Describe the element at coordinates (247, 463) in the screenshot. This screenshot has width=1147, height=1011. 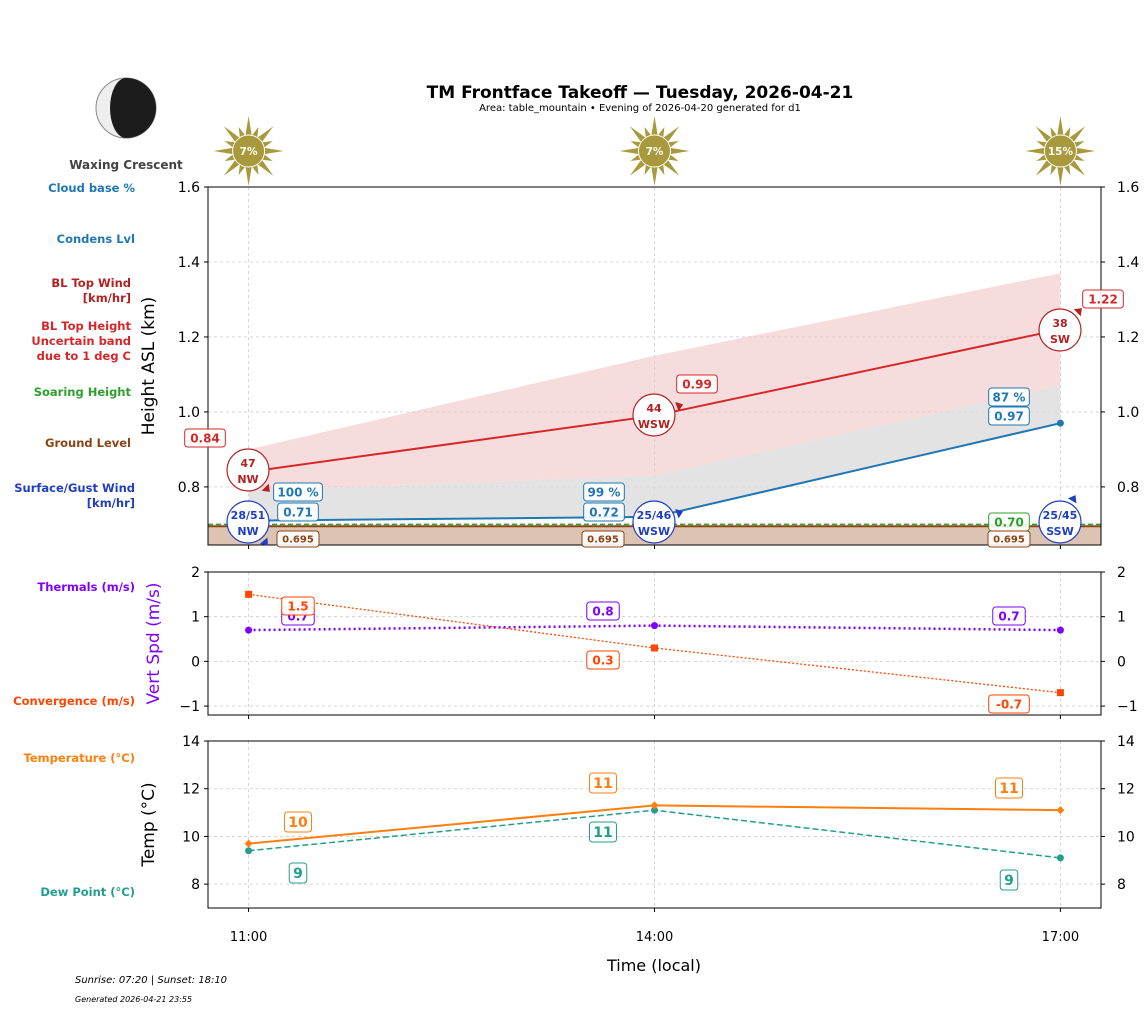
I see `bl-top-wind-speed: 47` at that location.